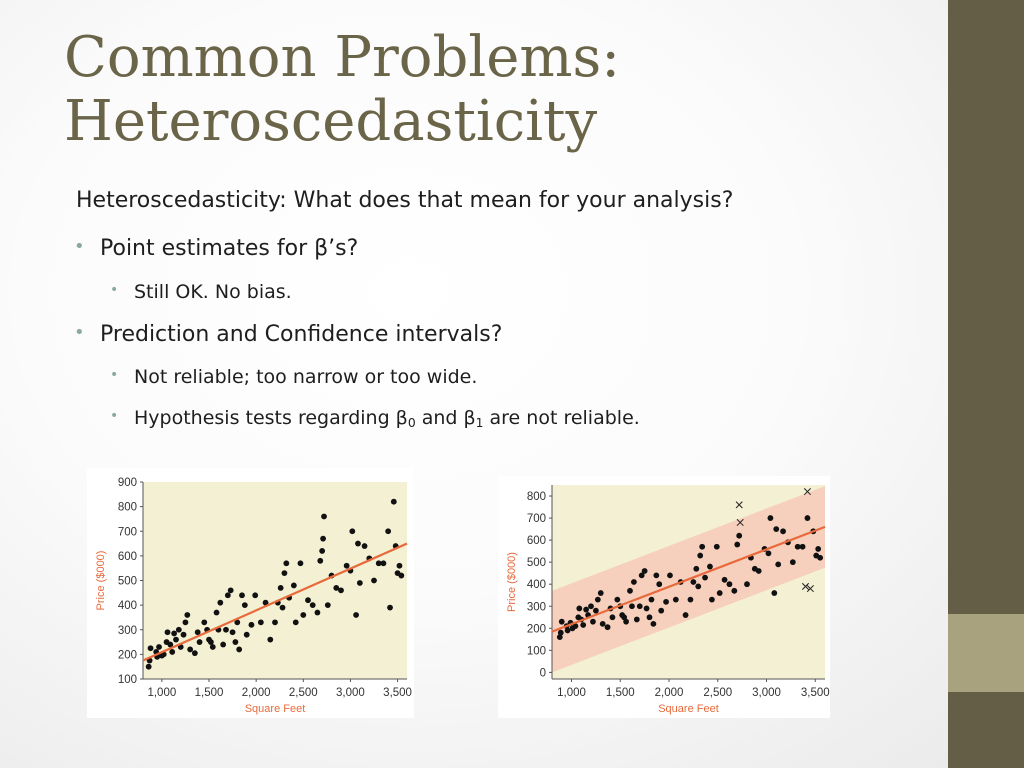  What do you see at coordinates (512, 582) in the screenshot?
I see `y-axis-title: Price ($000)` at bounding box center [512, 582].